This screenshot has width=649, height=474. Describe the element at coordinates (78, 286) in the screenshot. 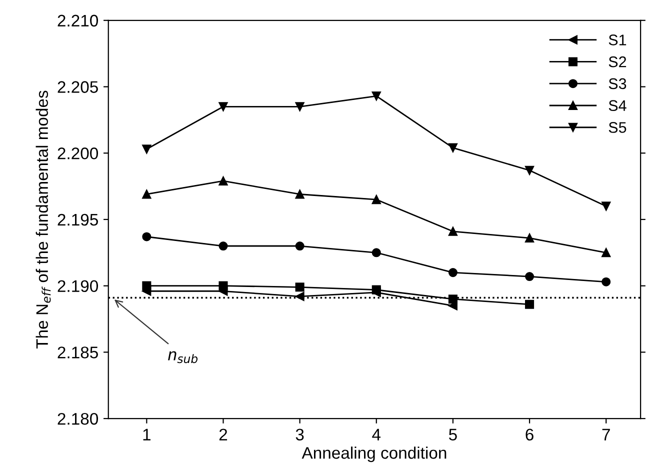

I see `y-tick-label: 2.190` at that location.